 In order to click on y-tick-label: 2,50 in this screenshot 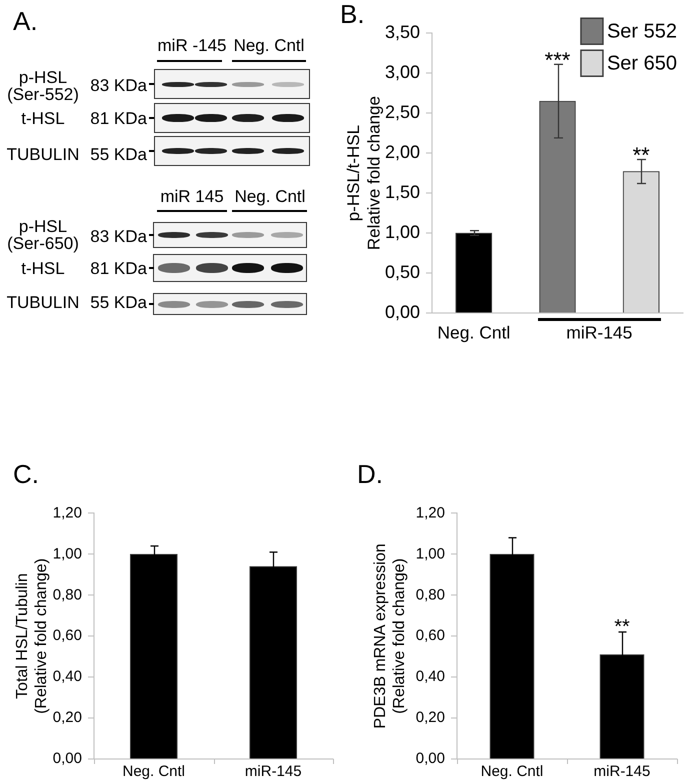, I will do `click(402, 112)`.